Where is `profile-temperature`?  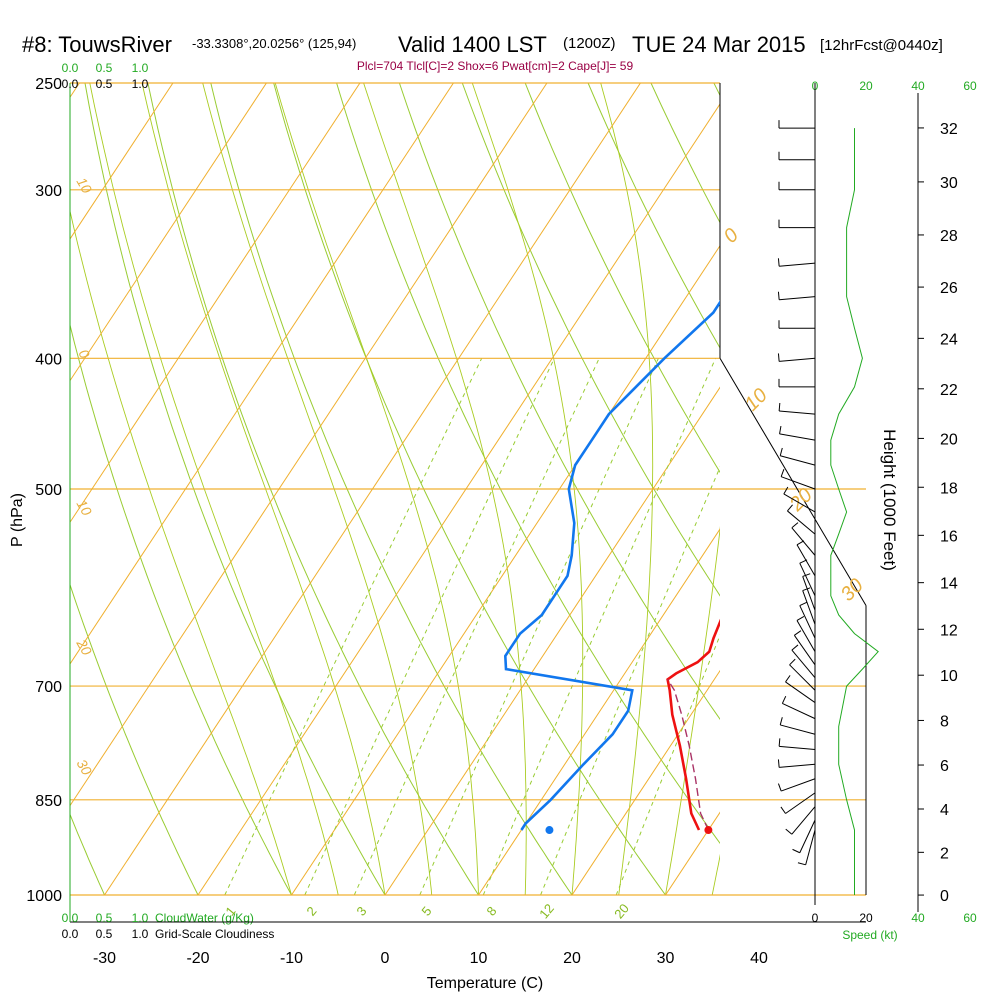 profile-temperature is located at coordinates (693, 724).